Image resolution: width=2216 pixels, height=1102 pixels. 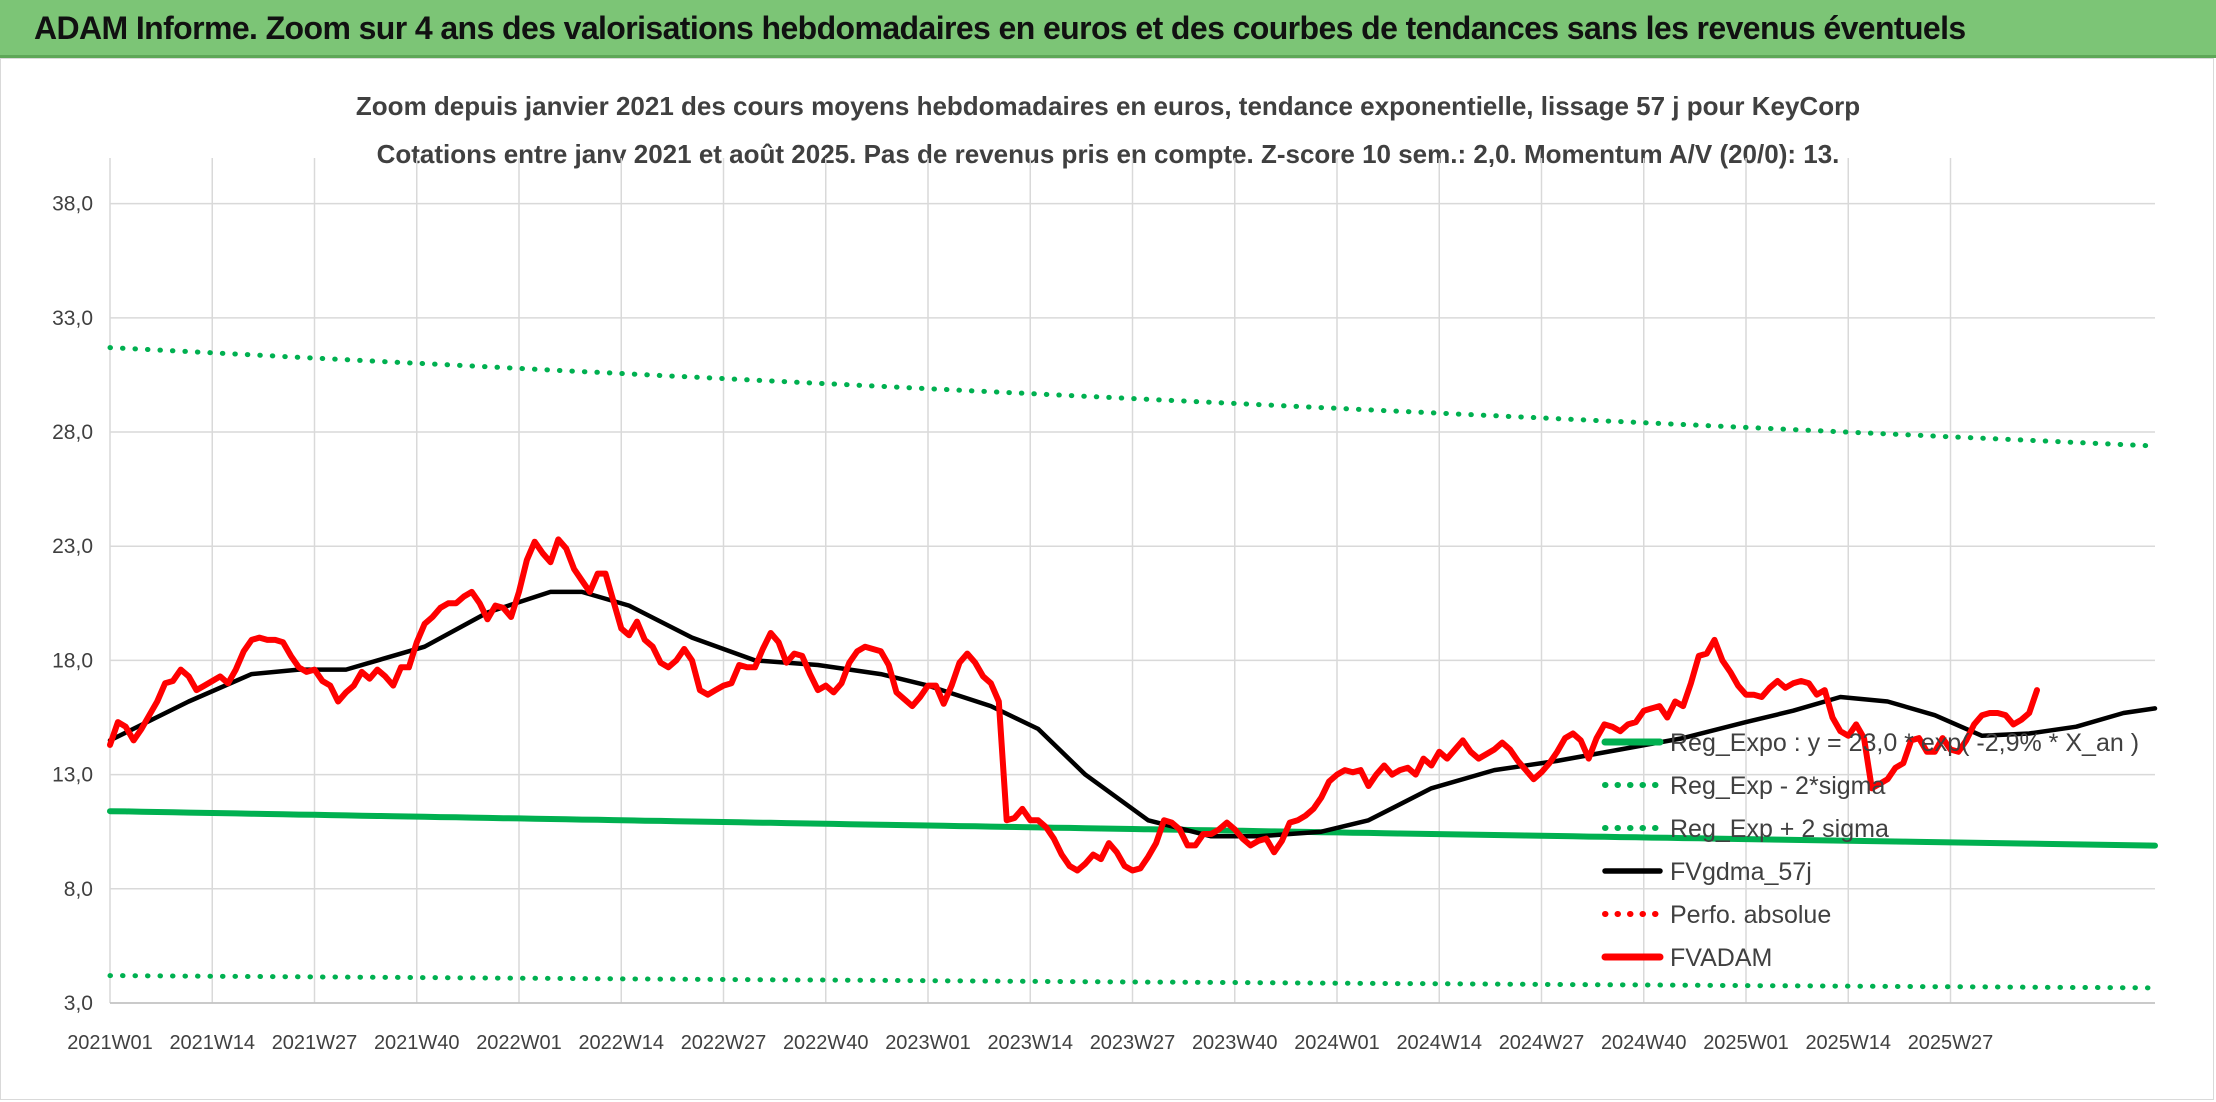 What do you see at coordinates (110, 1043) in the screenshot?
I see `x-tick-label: 2021W01` at bounding box center [110, 1043].